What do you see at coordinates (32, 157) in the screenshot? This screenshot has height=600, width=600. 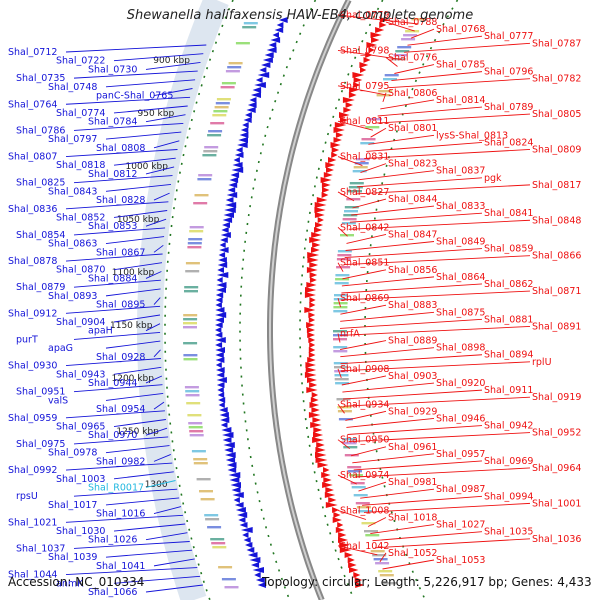 I see `gene-label-left: Shal_0807` at bounding box center [32, 157].